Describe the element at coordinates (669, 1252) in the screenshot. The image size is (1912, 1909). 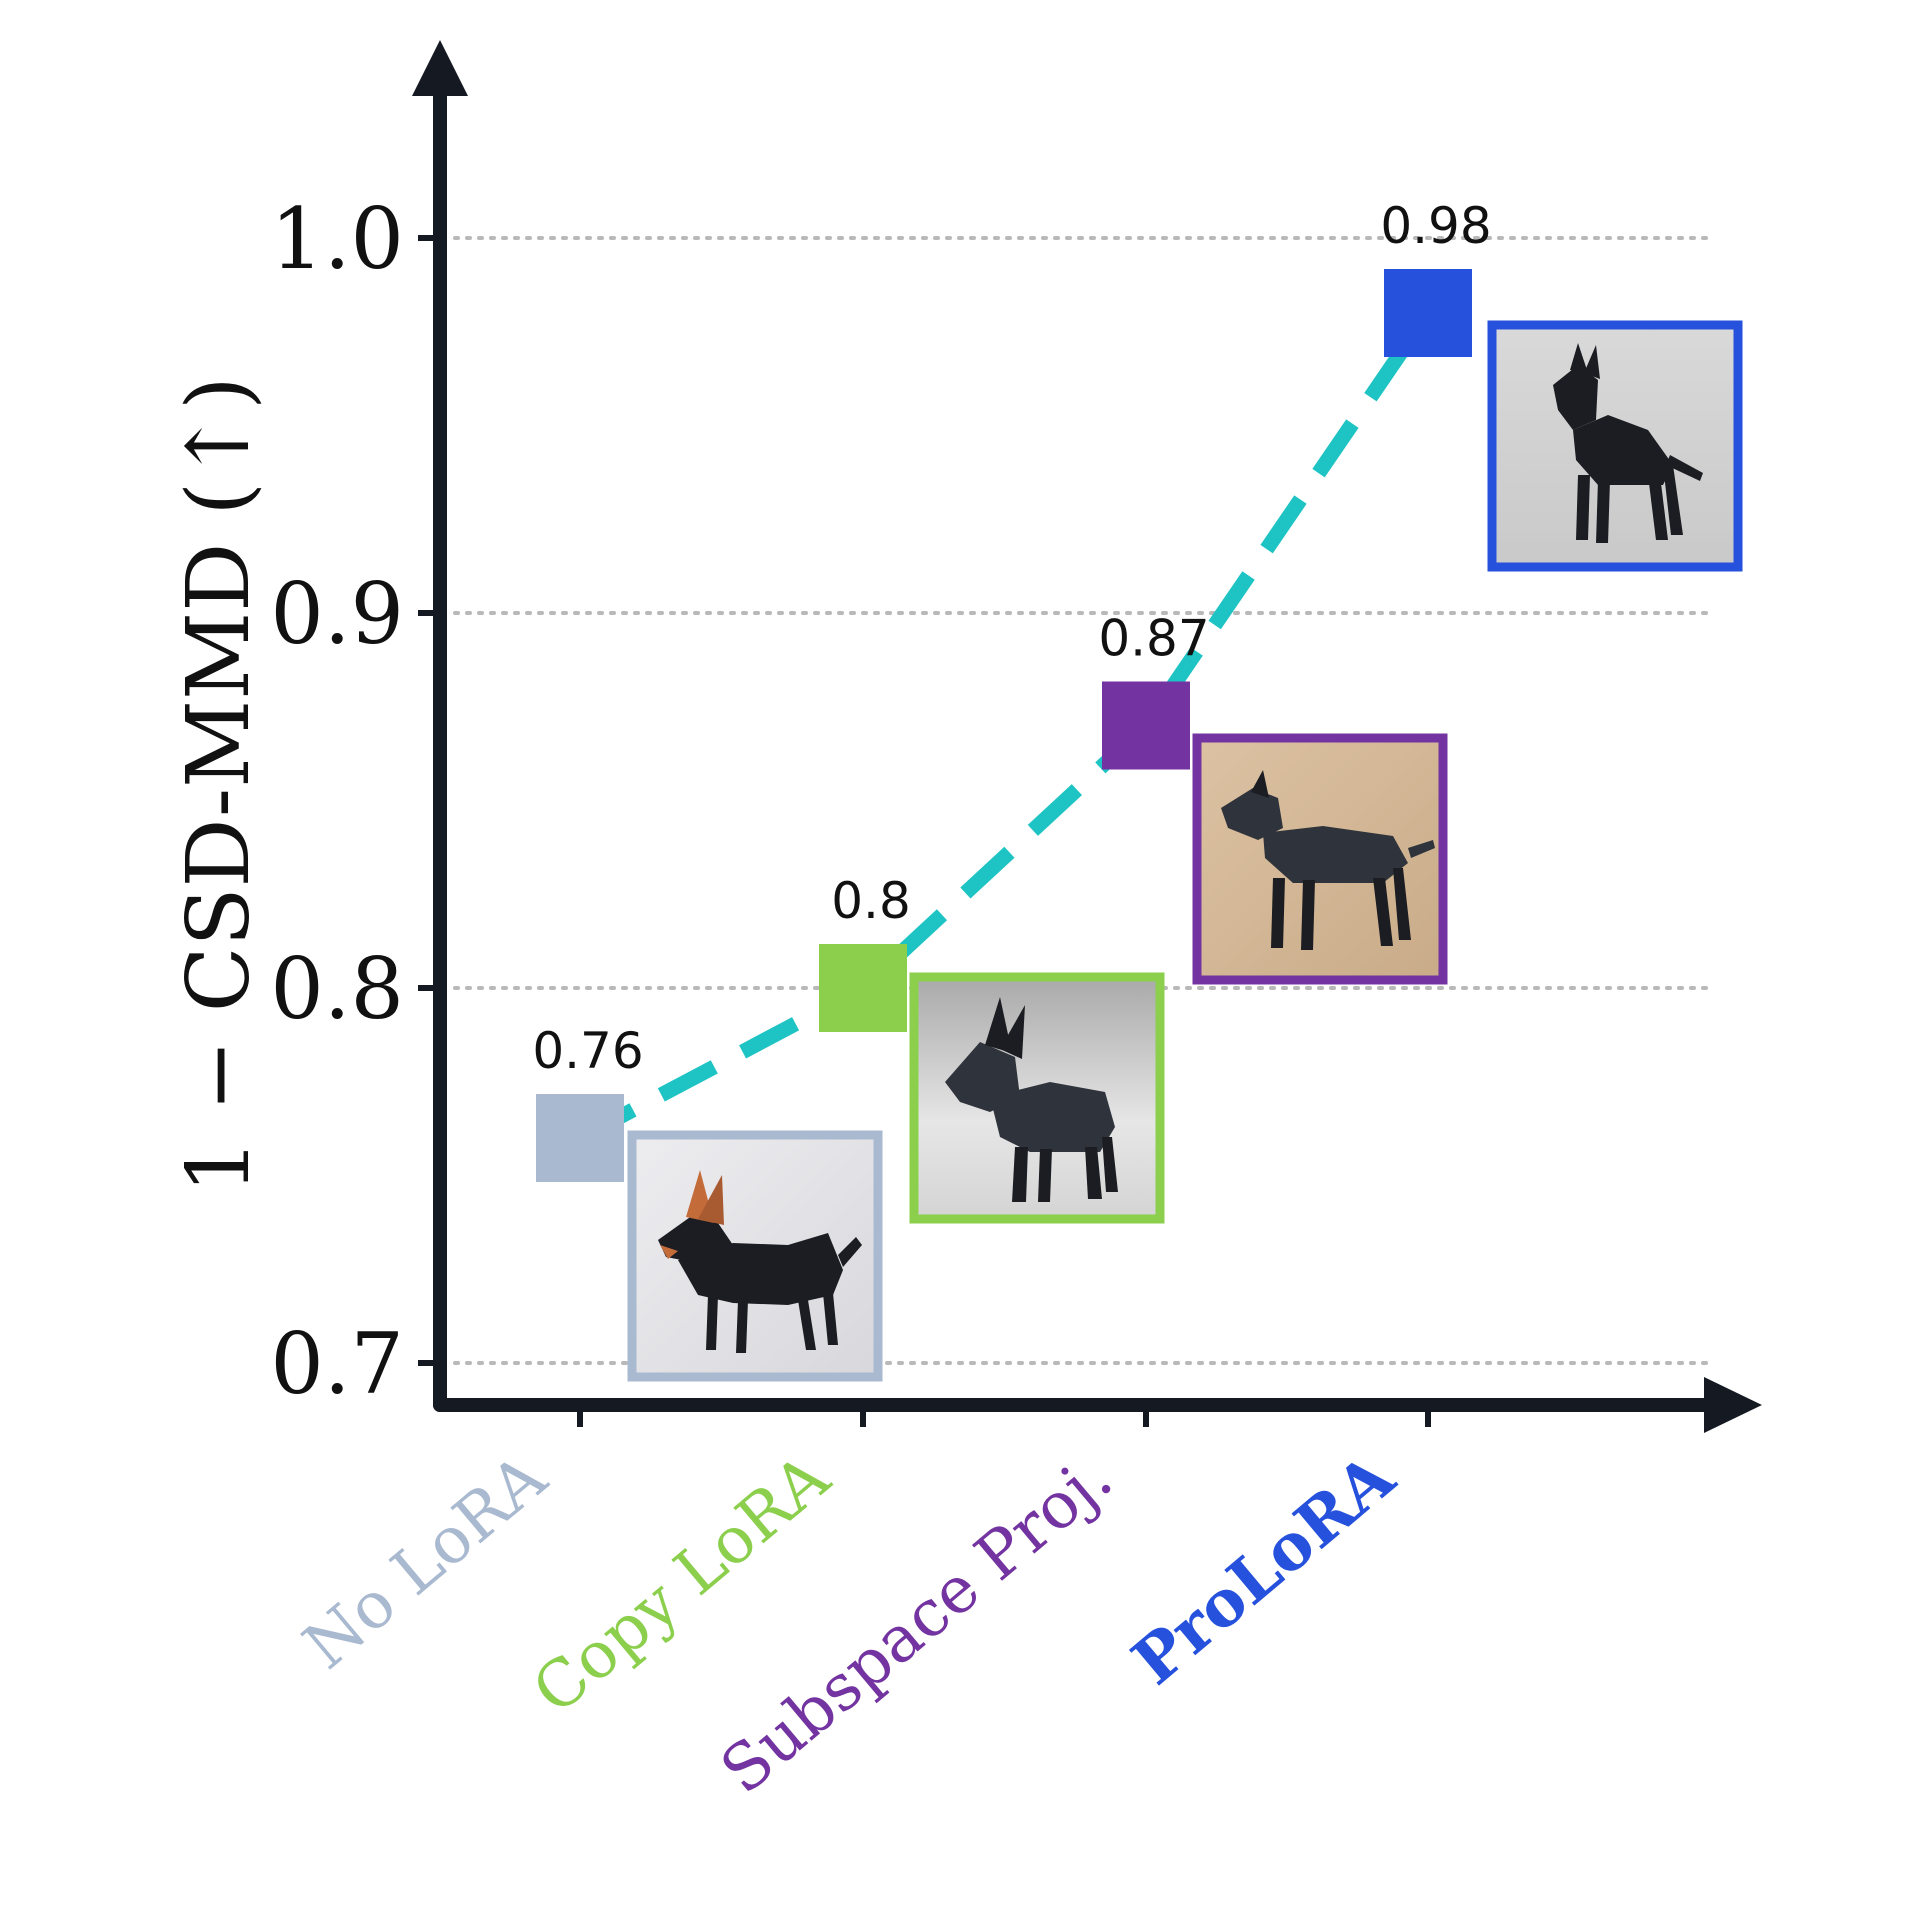
I see `dog-muzzle` at that location.